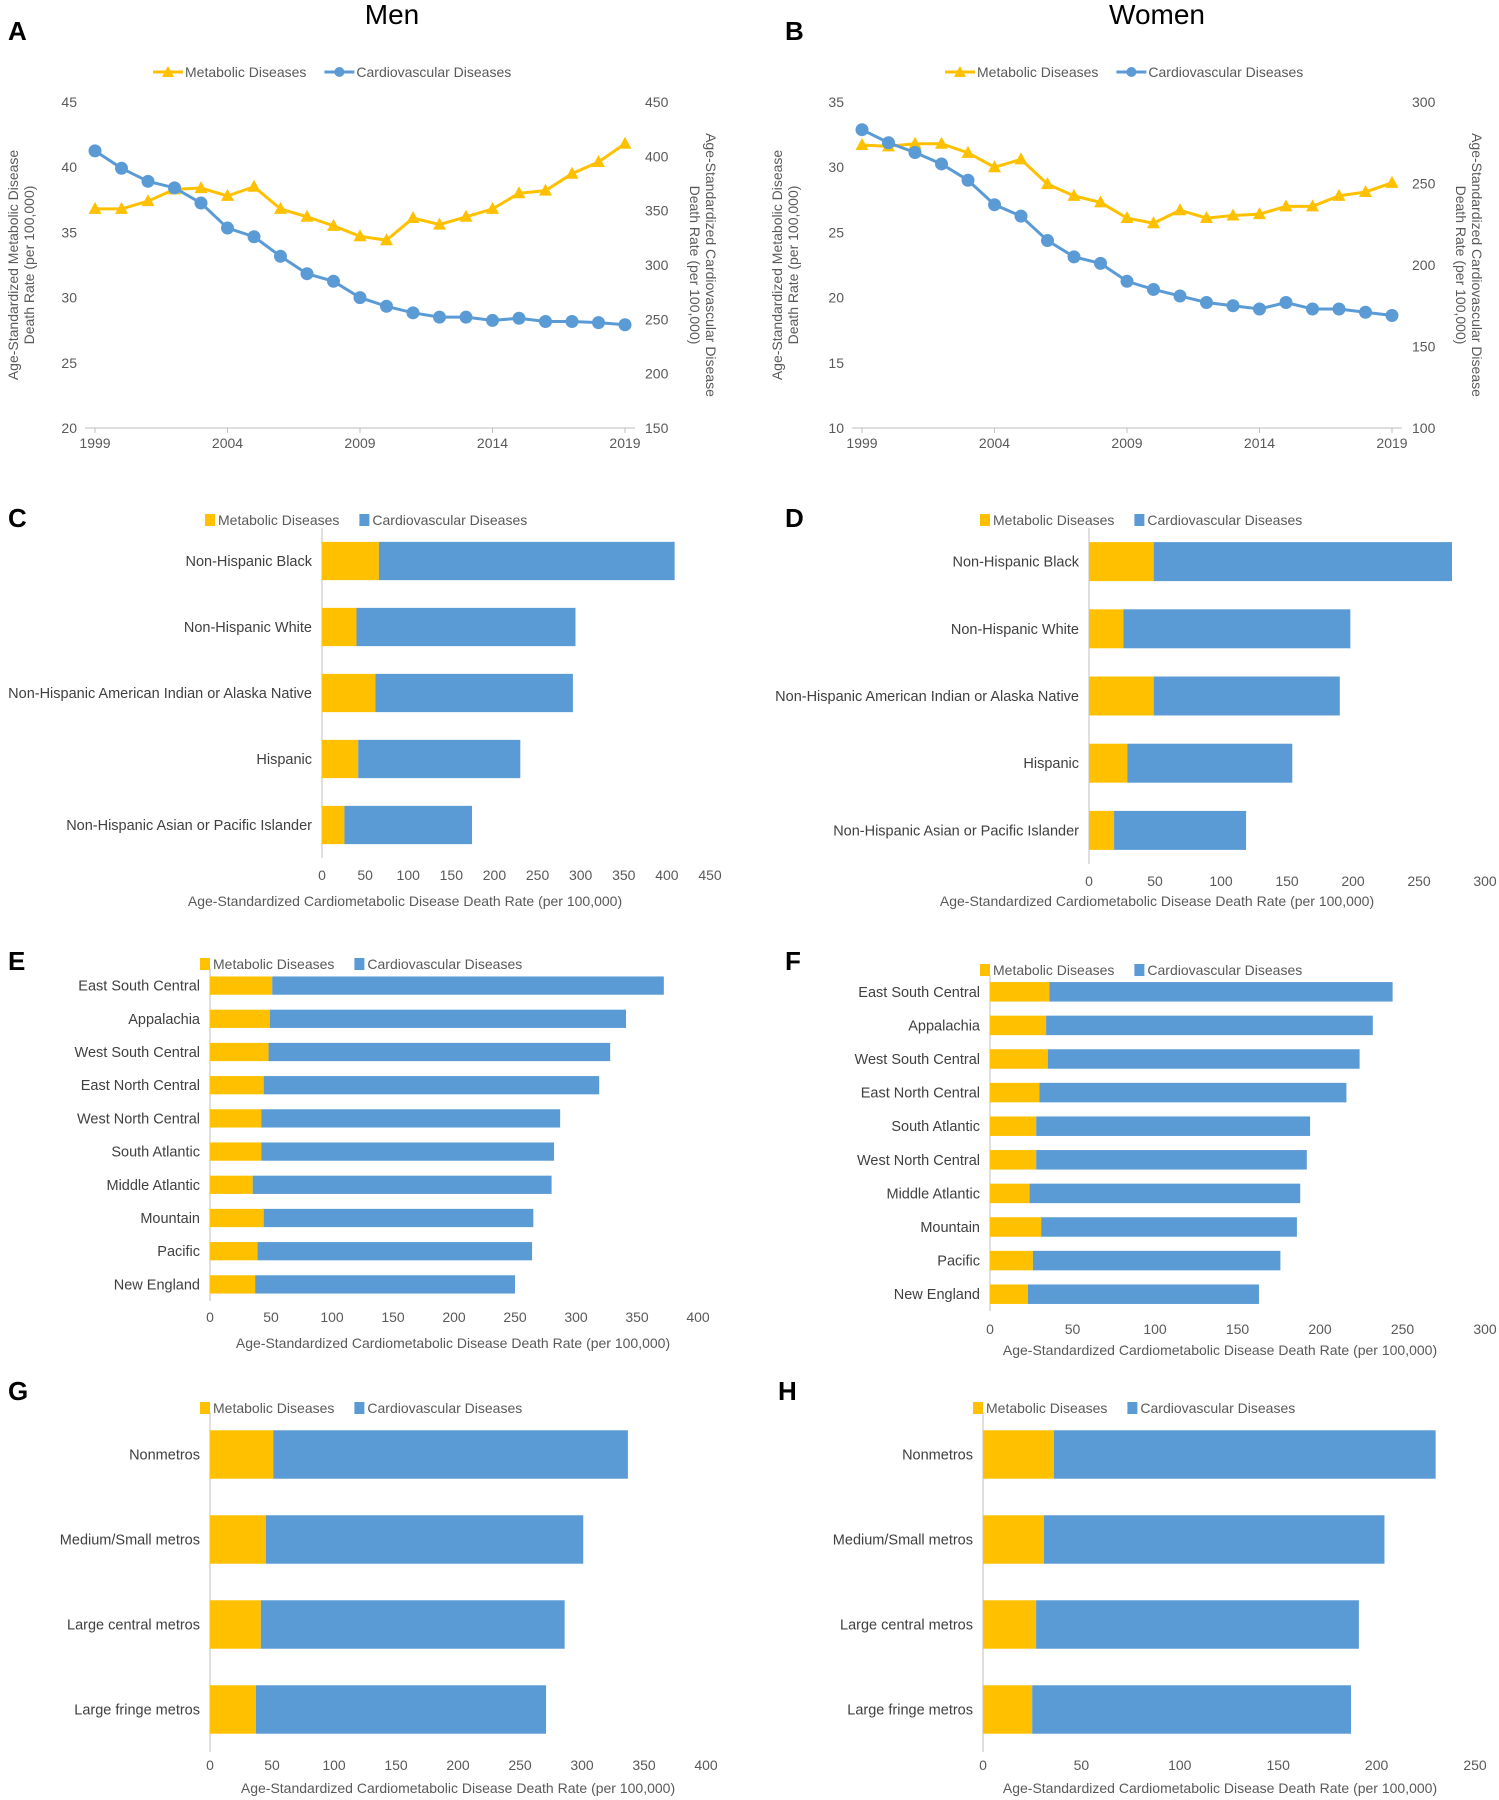 The image size is (1499, 1800). I want to click on panel-g-category-label: Medium/Small metros, so click(130, 1541).